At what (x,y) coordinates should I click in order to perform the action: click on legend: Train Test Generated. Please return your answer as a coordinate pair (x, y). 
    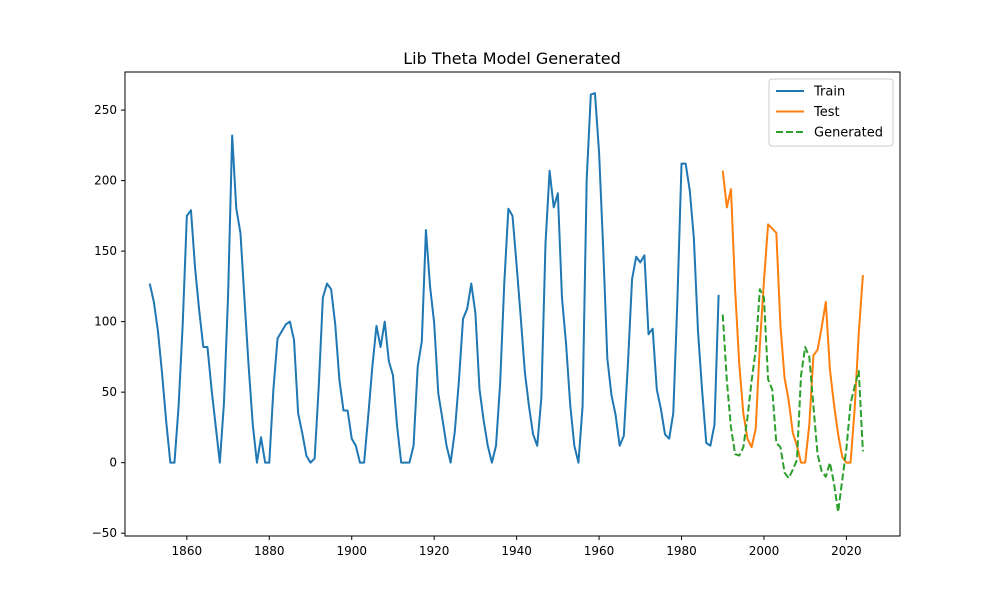
    Looking at the image, I should click on (831, 112).